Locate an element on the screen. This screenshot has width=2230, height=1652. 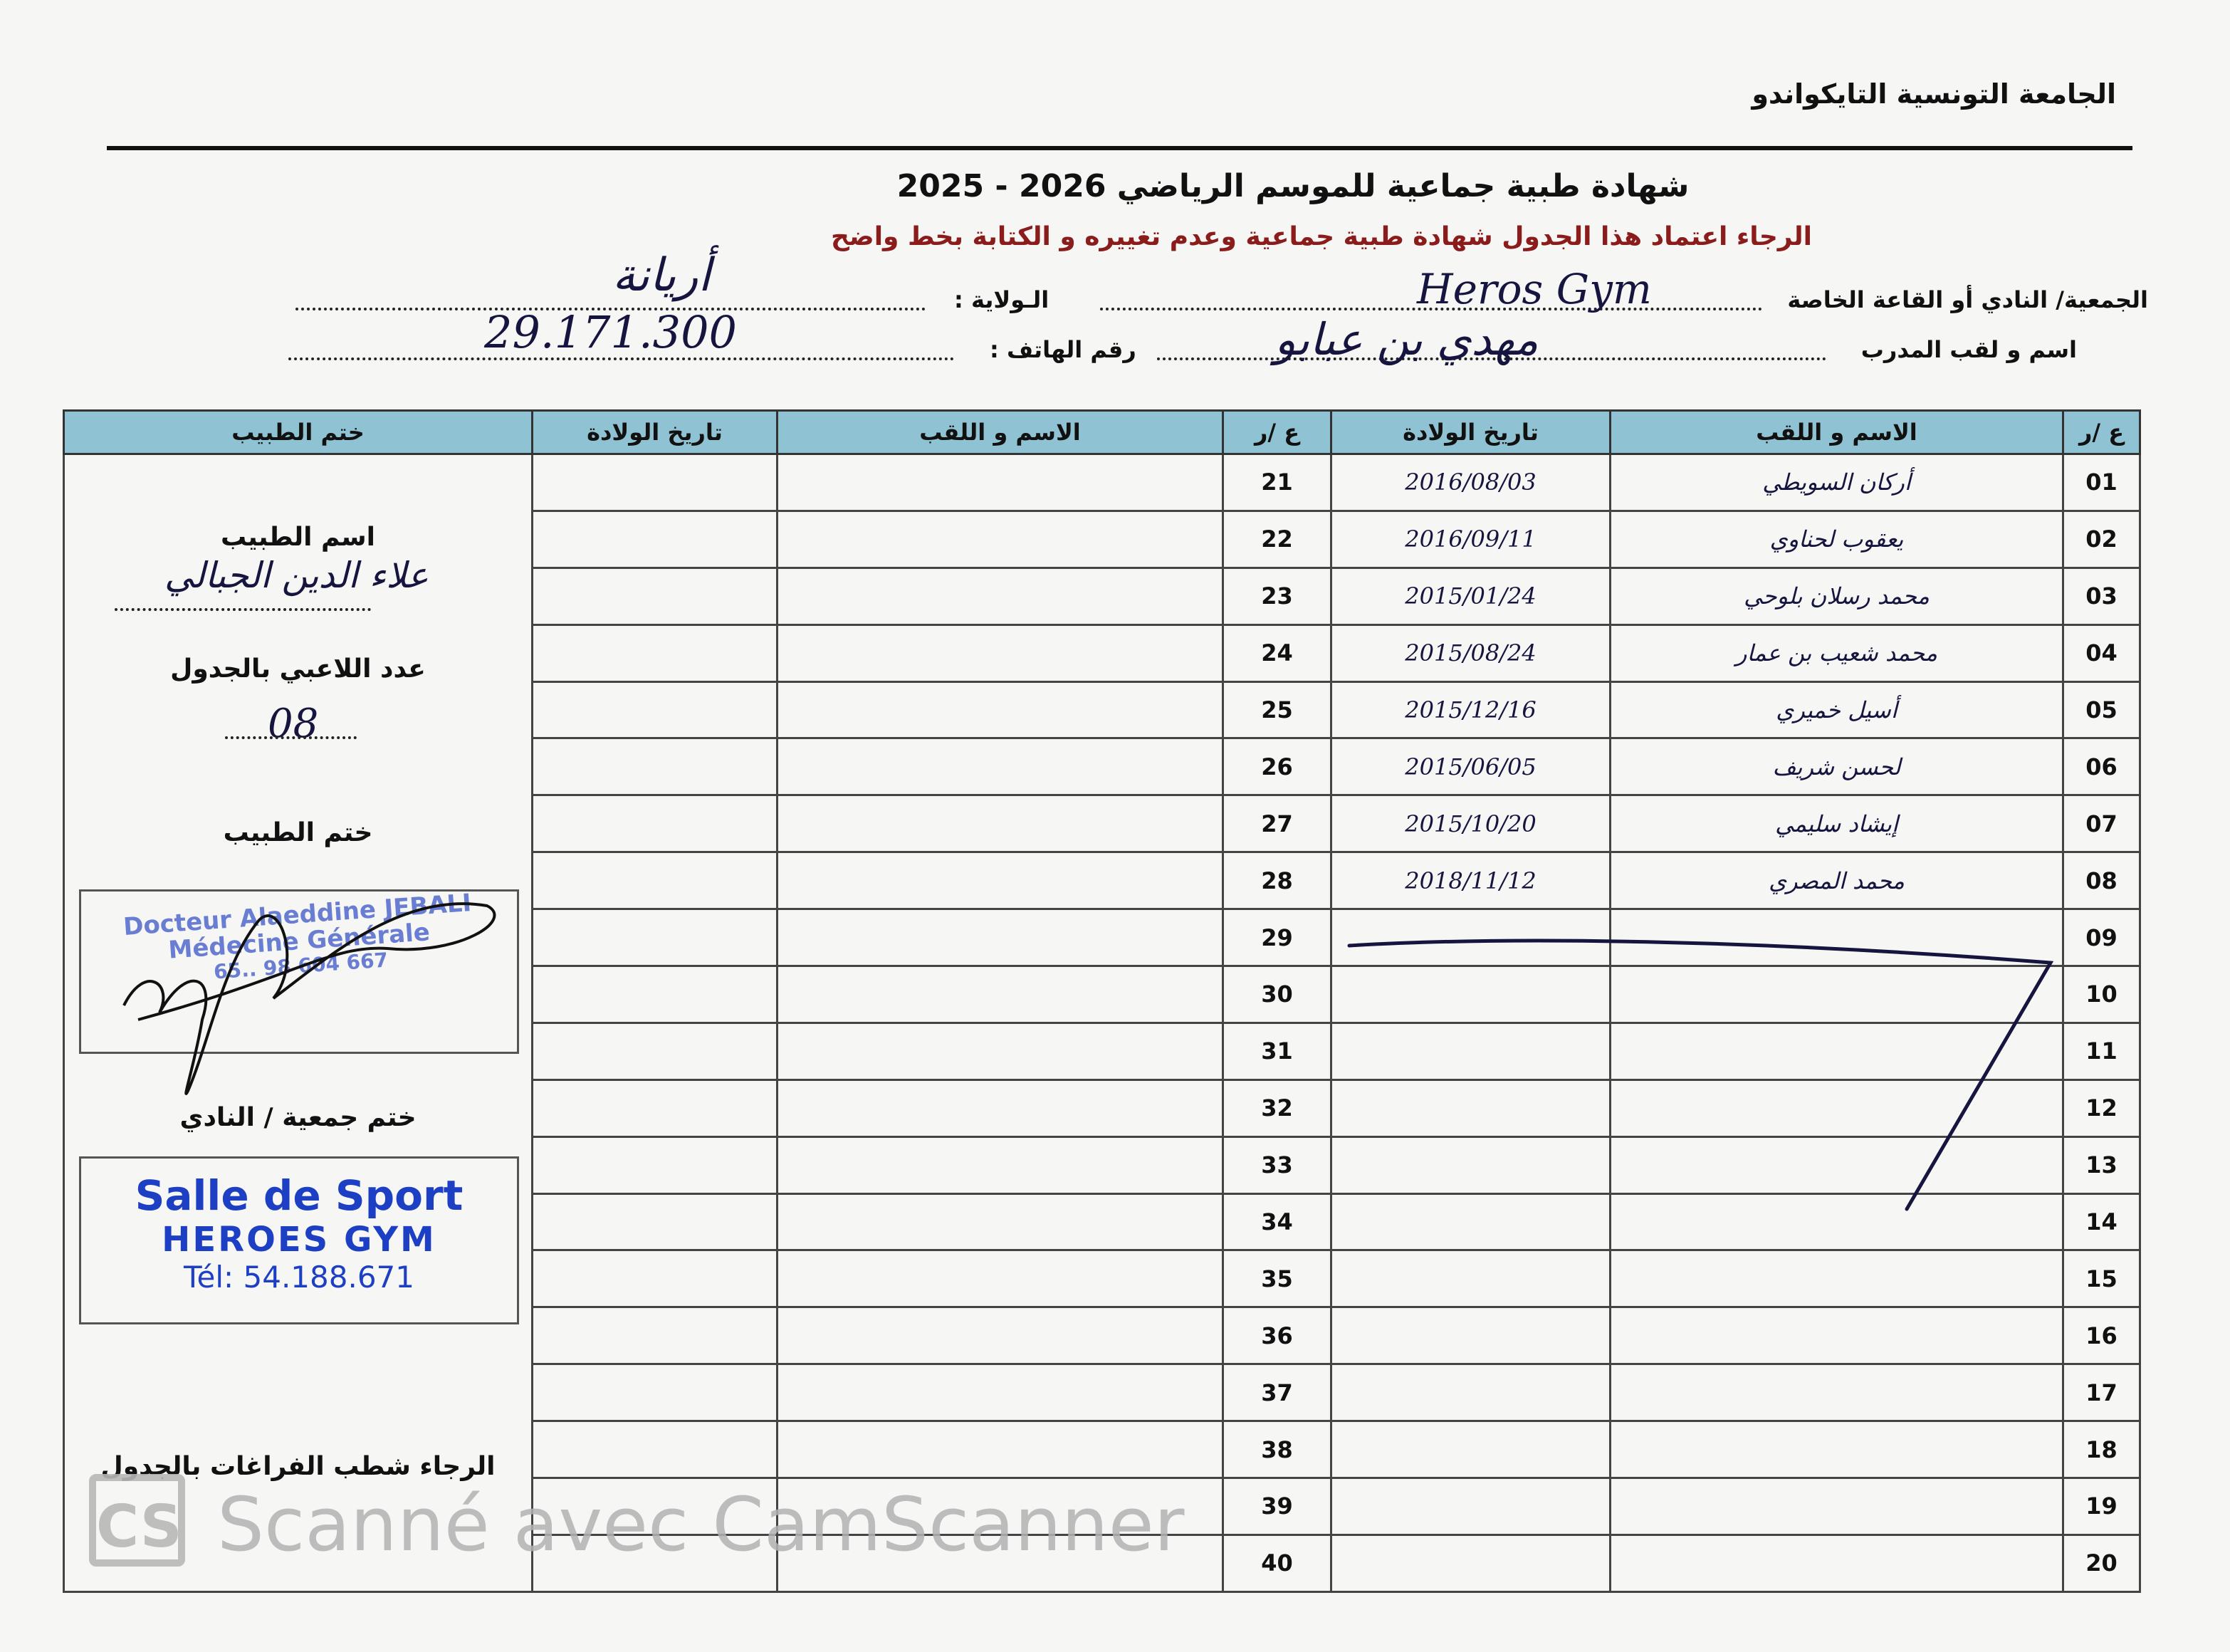
header-doctor-stamp: ختم الطبيب is located at coordinates (298, 432).